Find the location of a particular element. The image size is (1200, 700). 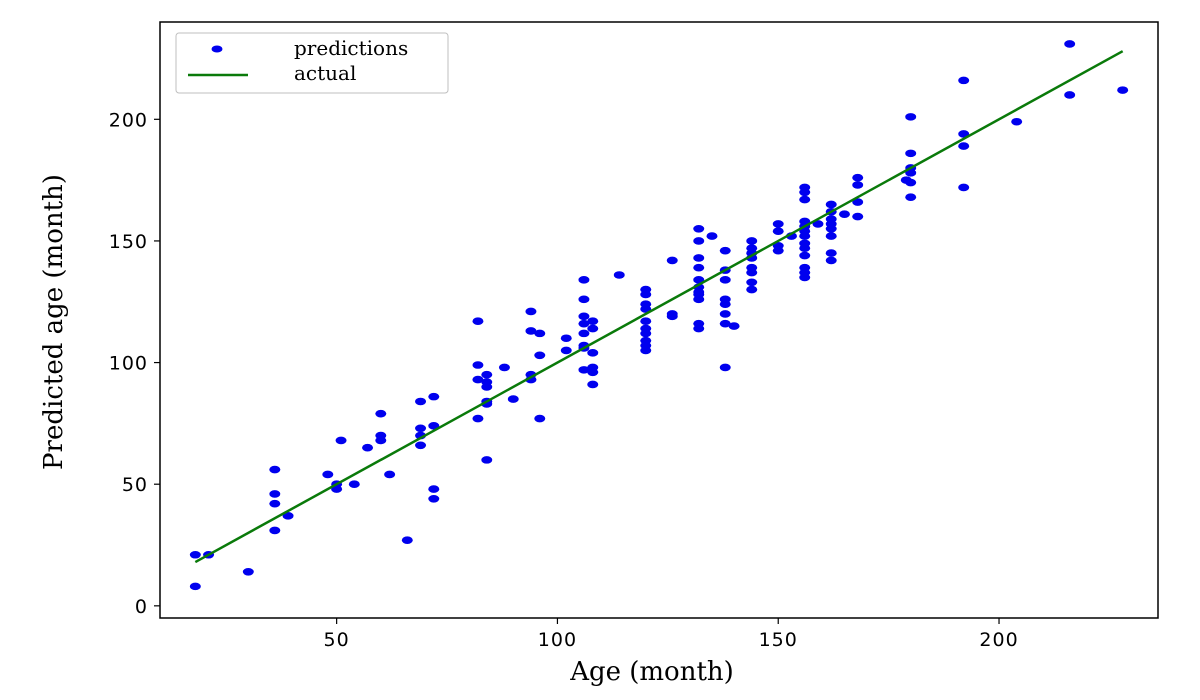

legend-box is located at coordinates (312, 63).